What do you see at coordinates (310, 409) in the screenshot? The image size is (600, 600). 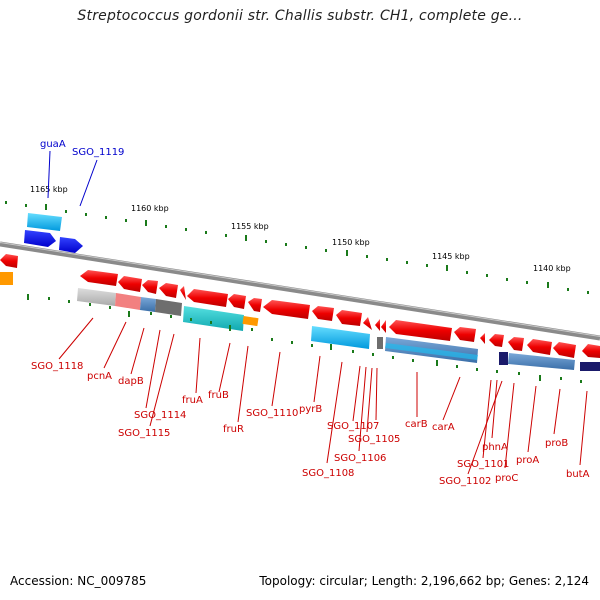 I see `label-pyrB: pyrB` at bounding box center [310, 409].